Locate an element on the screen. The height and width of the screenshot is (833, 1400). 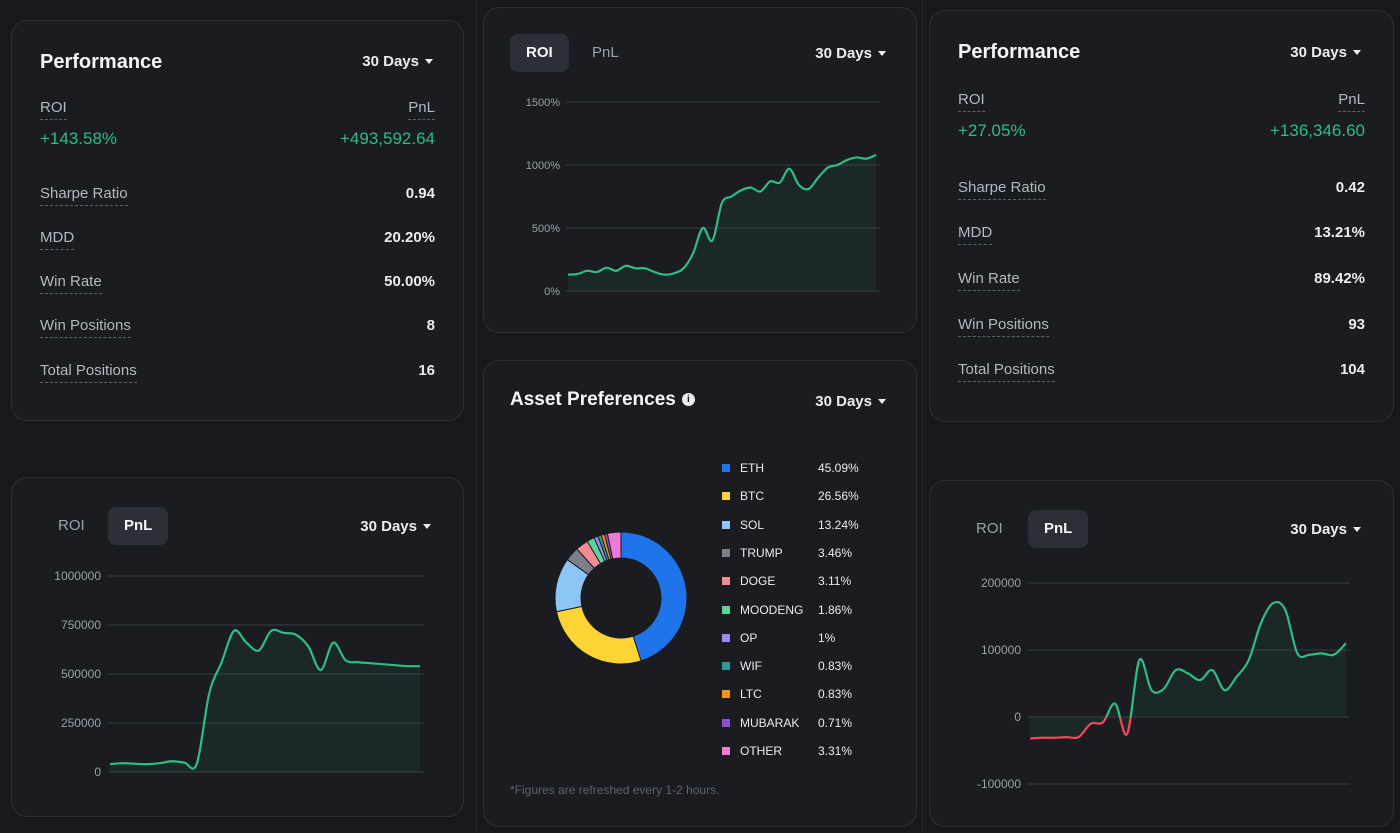
y-tick-label: 750000 is located at coordinates (81, 625).